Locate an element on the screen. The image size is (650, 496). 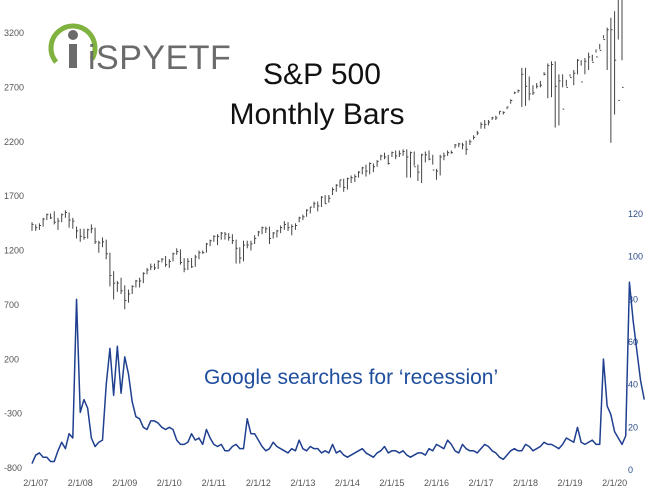
left-tick-label-8: -800 is located at coordinates (13, 468).